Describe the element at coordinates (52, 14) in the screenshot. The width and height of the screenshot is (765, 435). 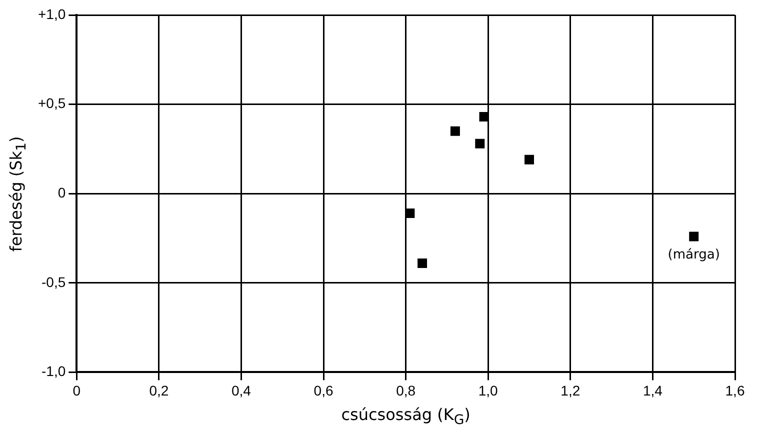
I see `y-tick-label: +1,0` at that location.